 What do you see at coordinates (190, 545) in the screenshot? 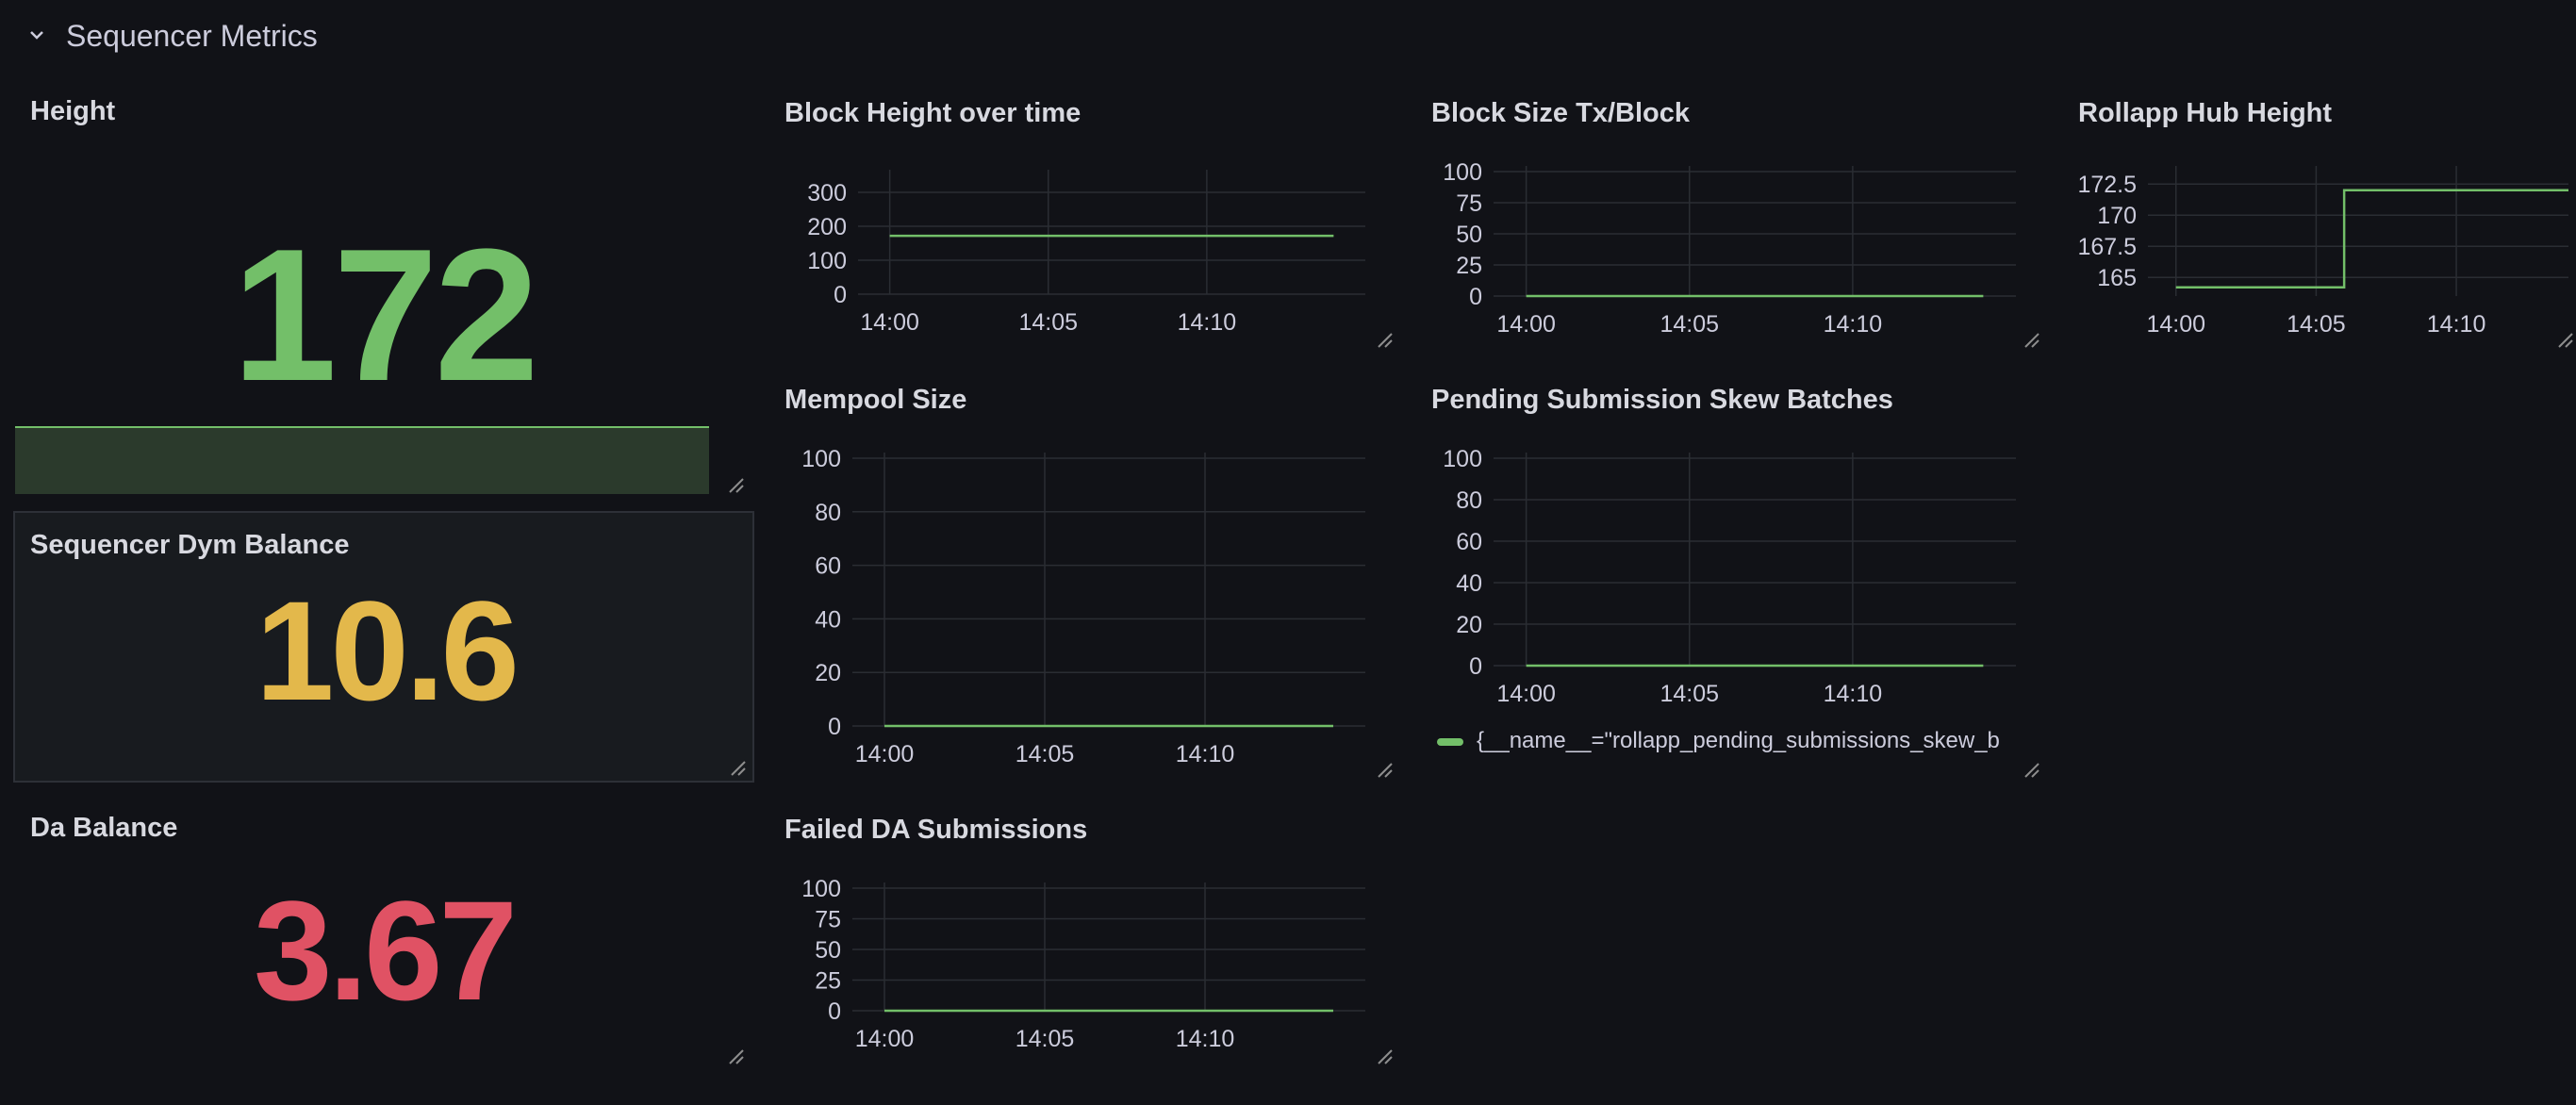
I see `panel-title: Sequencer Dym Balance` at bounding box center [190, 545].